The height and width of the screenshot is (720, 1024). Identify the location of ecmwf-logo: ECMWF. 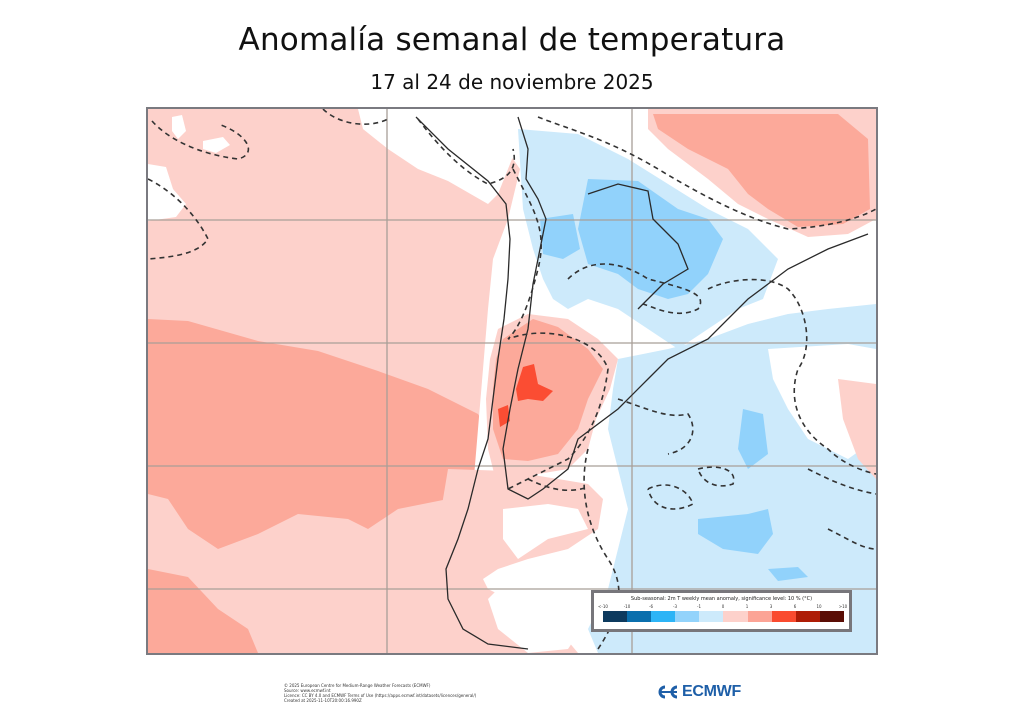
(699, 692).